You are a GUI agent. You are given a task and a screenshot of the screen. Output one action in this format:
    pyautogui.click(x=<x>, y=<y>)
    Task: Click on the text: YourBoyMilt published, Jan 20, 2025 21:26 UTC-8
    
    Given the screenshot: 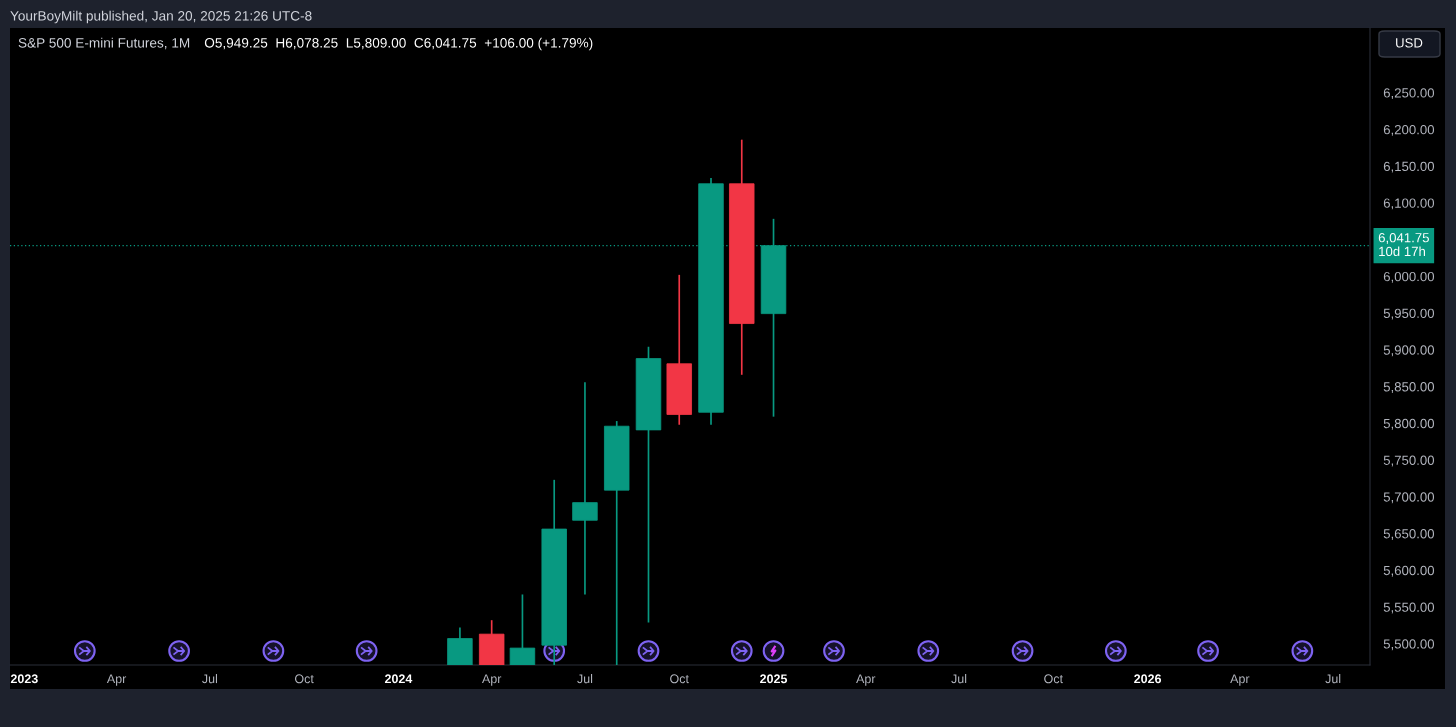 What is the action you would take?
    pyautogui.click(x=161, y=17)
    